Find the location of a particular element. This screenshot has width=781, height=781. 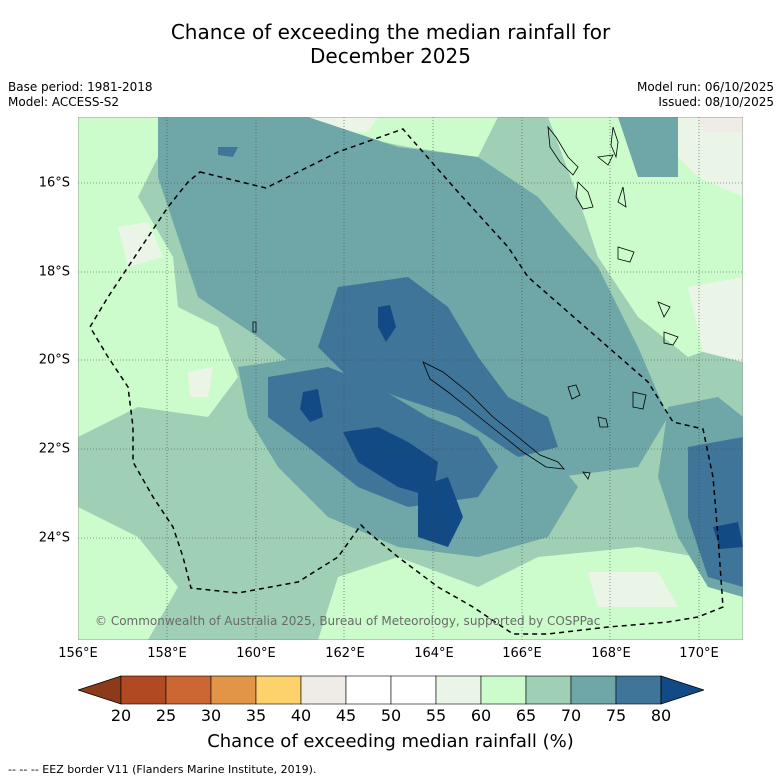

region-80-plus-d is located at coordinates (387, 323).